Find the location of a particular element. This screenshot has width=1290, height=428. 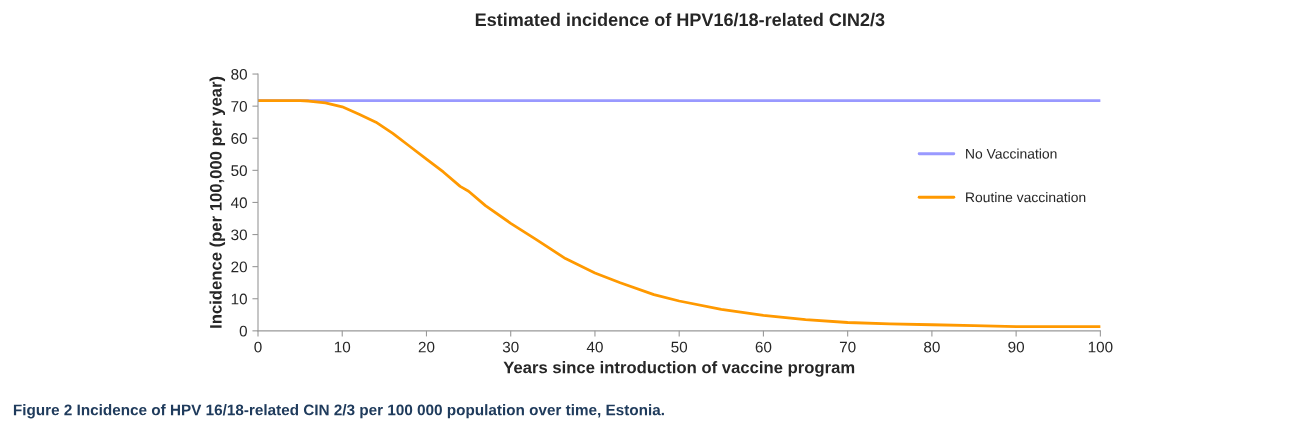

caption: Figure 2 Incidence of HPV 16/18-related CIN 2/3 per 100 000 population over time, Estonia. is located at coordinates (338, 411).